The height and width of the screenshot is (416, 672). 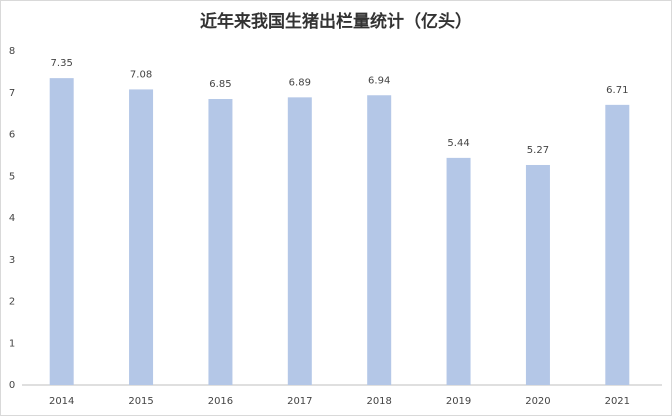 I want to click on x-tick-label: 2021, so click(x=617, y=401).